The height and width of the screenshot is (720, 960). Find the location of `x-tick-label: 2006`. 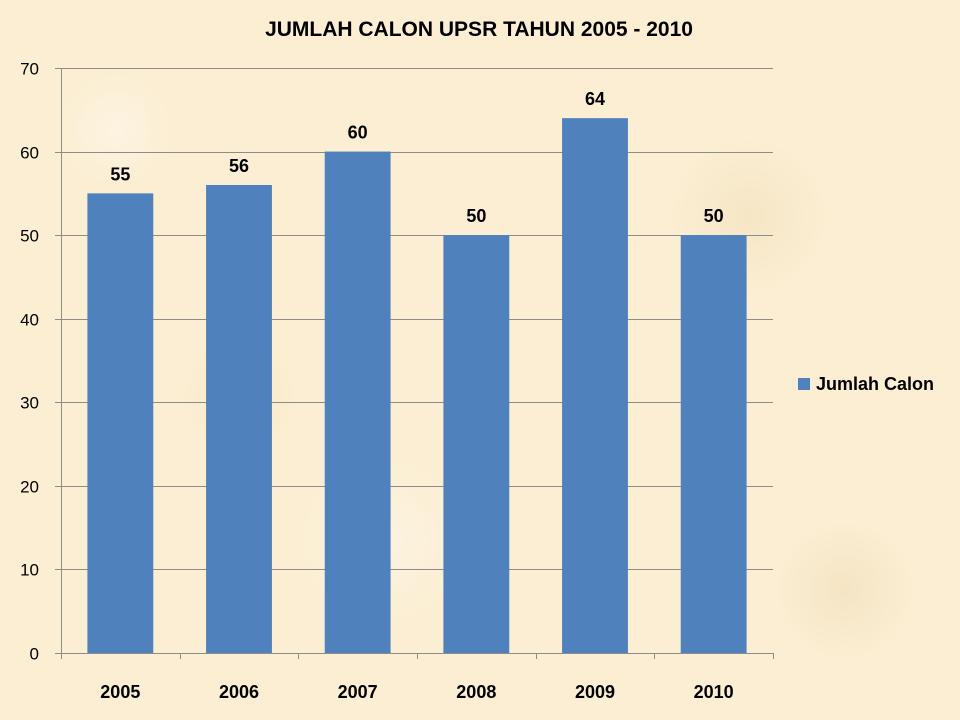

x-tick-label: 2006 is located at coordinates (239, 692).